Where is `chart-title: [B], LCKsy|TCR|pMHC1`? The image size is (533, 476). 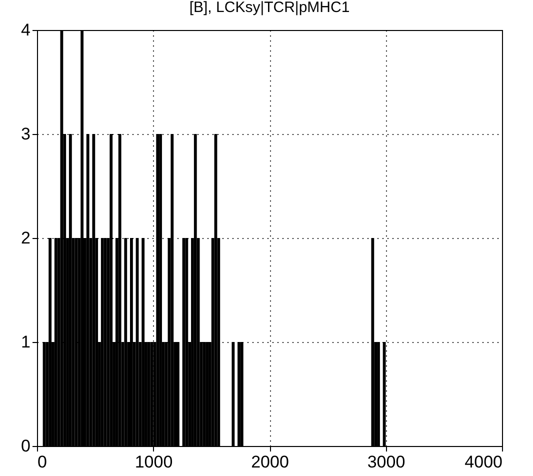
chart-title: [B], LCKsy|TCR|pMHC1 is located at coordinates (269, 8).